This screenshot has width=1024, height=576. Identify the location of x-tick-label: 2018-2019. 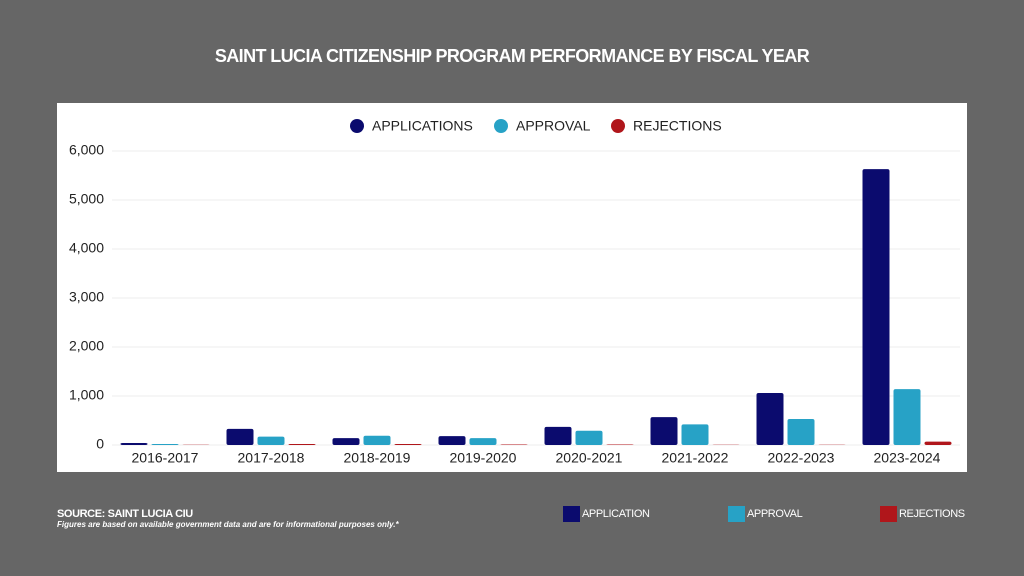
(377, 458).